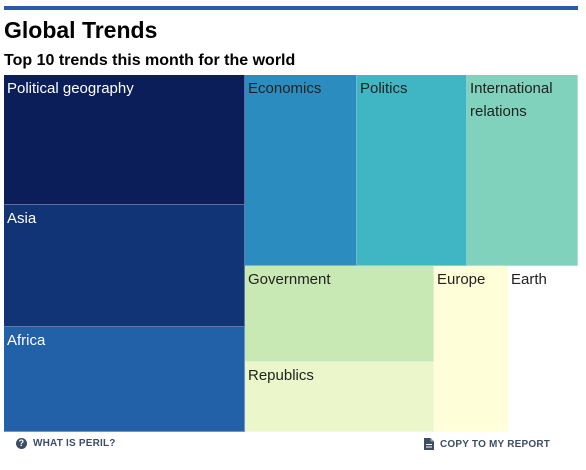  What do you see at coordinates (412, 170) in the screenshot?
I see `treemap-tile: Politics` at bounding box center [412, 170].